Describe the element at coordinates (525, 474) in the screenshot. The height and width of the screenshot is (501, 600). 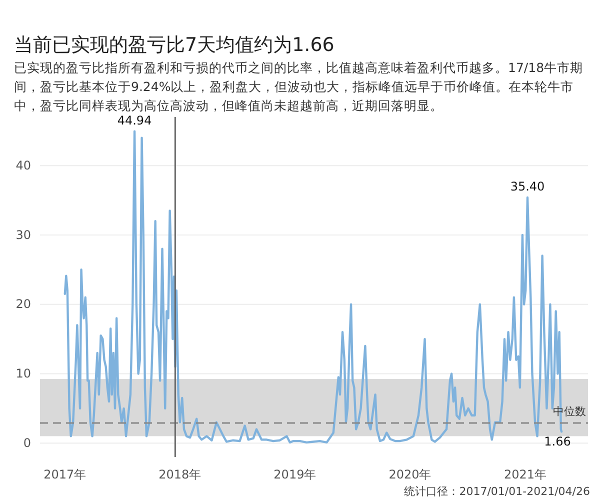
I see `x-tick-label: 2021年` at that location.